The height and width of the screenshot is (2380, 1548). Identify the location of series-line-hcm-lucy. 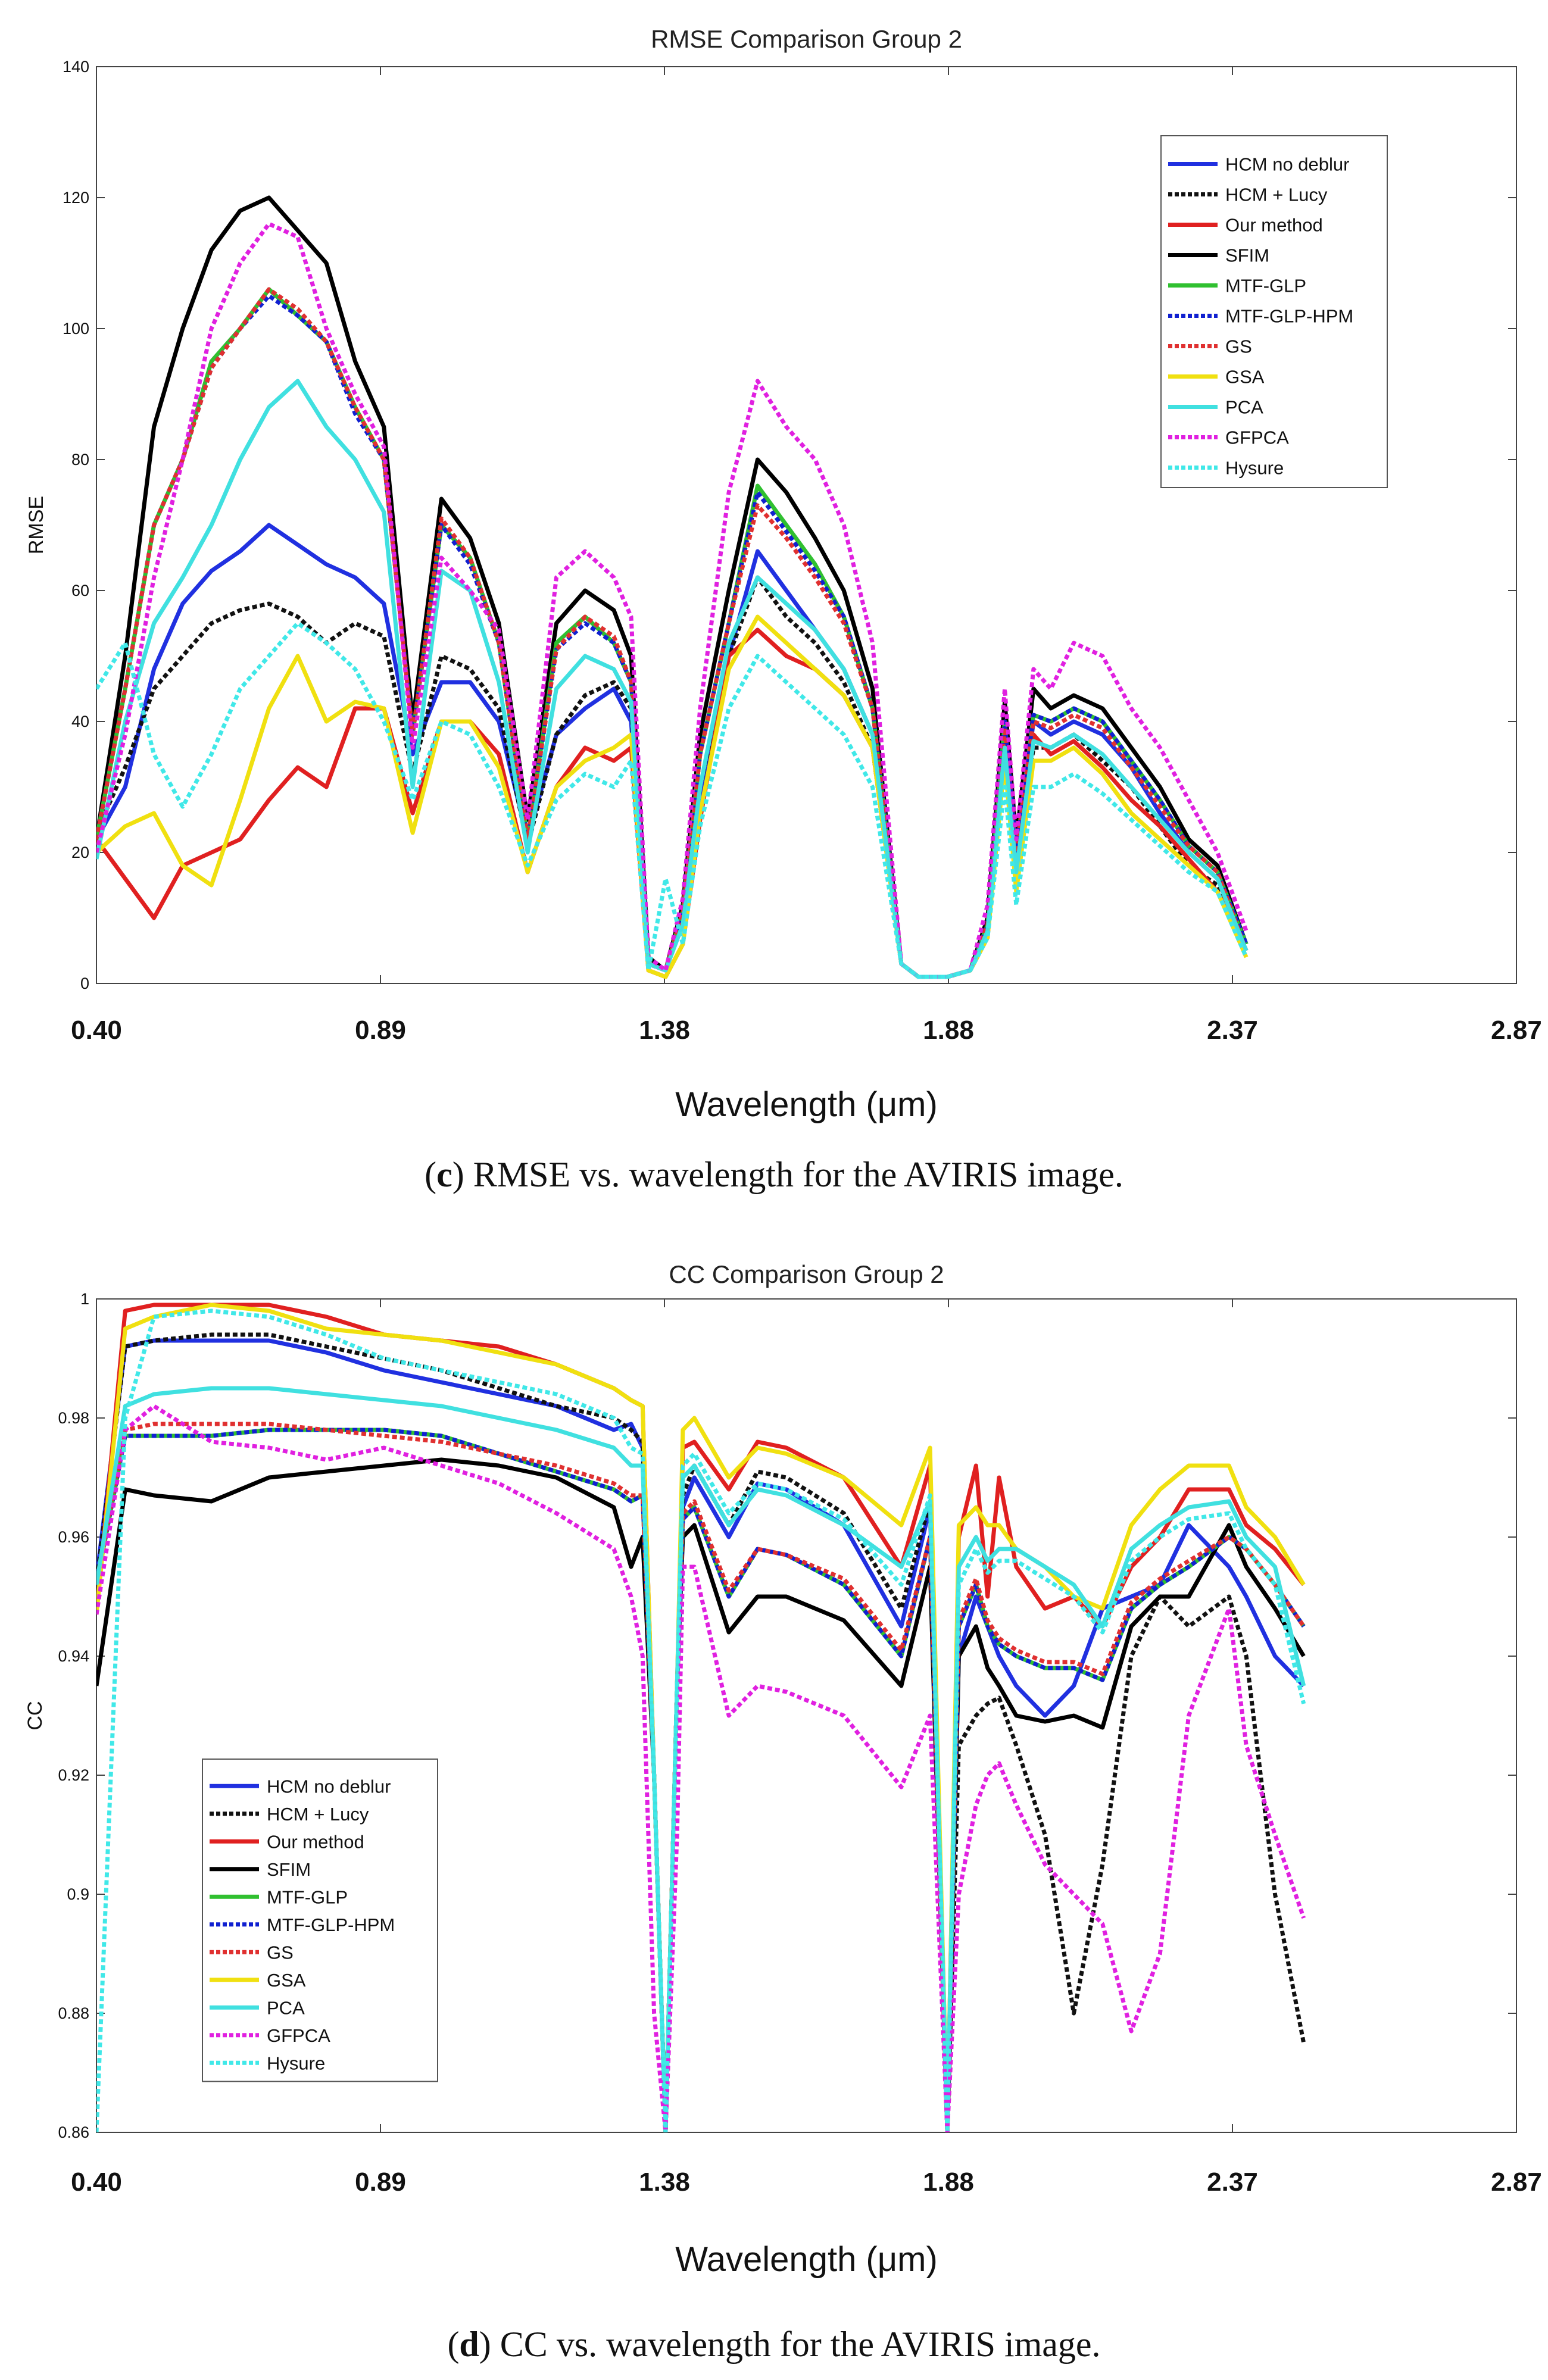
(673, 777).